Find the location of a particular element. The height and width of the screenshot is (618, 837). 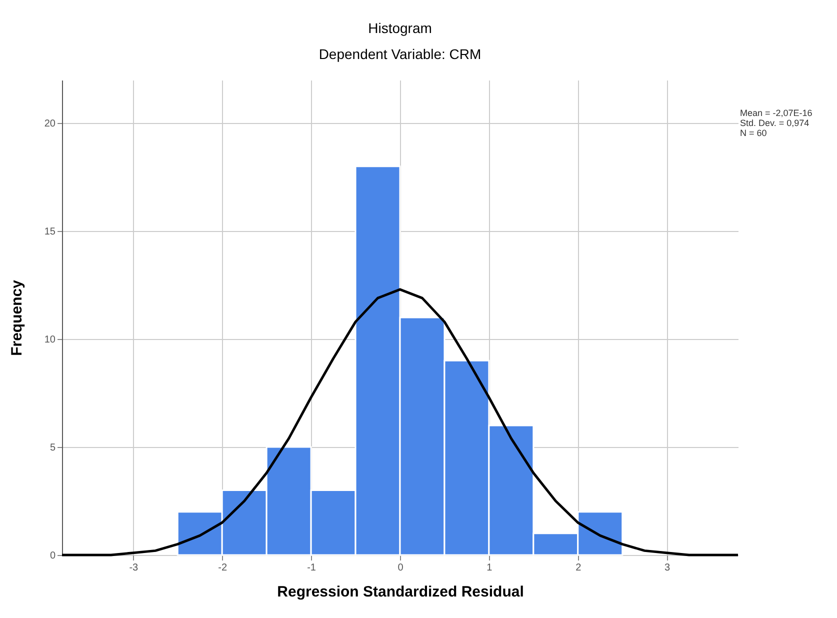

y-axis-title: Frequency is located at coordinates (17, 317).